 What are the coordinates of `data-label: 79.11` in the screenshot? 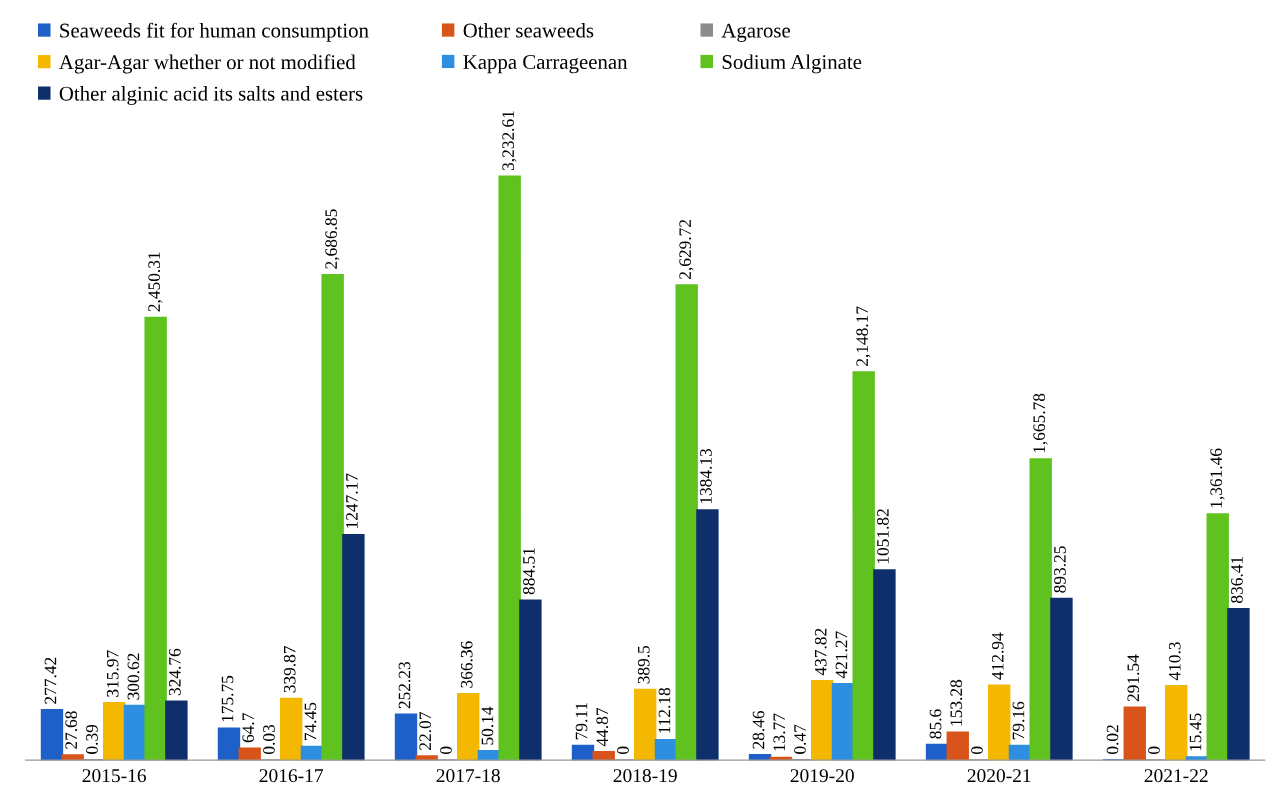 It's located at (581, 721).